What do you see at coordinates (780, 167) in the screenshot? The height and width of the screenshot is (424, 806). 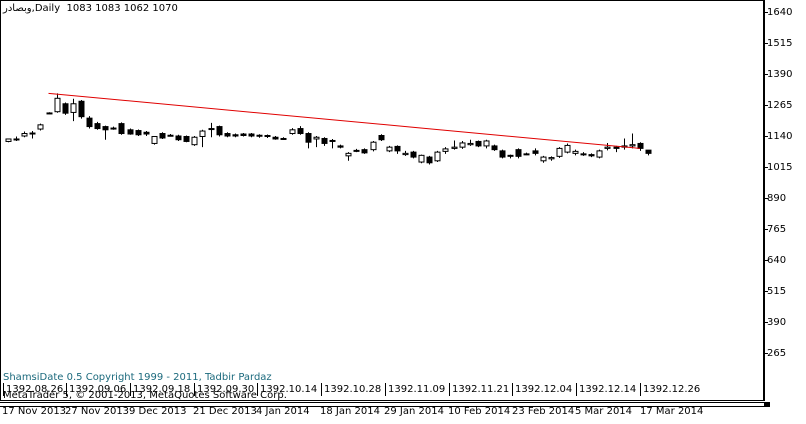 I see `price-tick-label: 1015` at bounding box center [780, 167].